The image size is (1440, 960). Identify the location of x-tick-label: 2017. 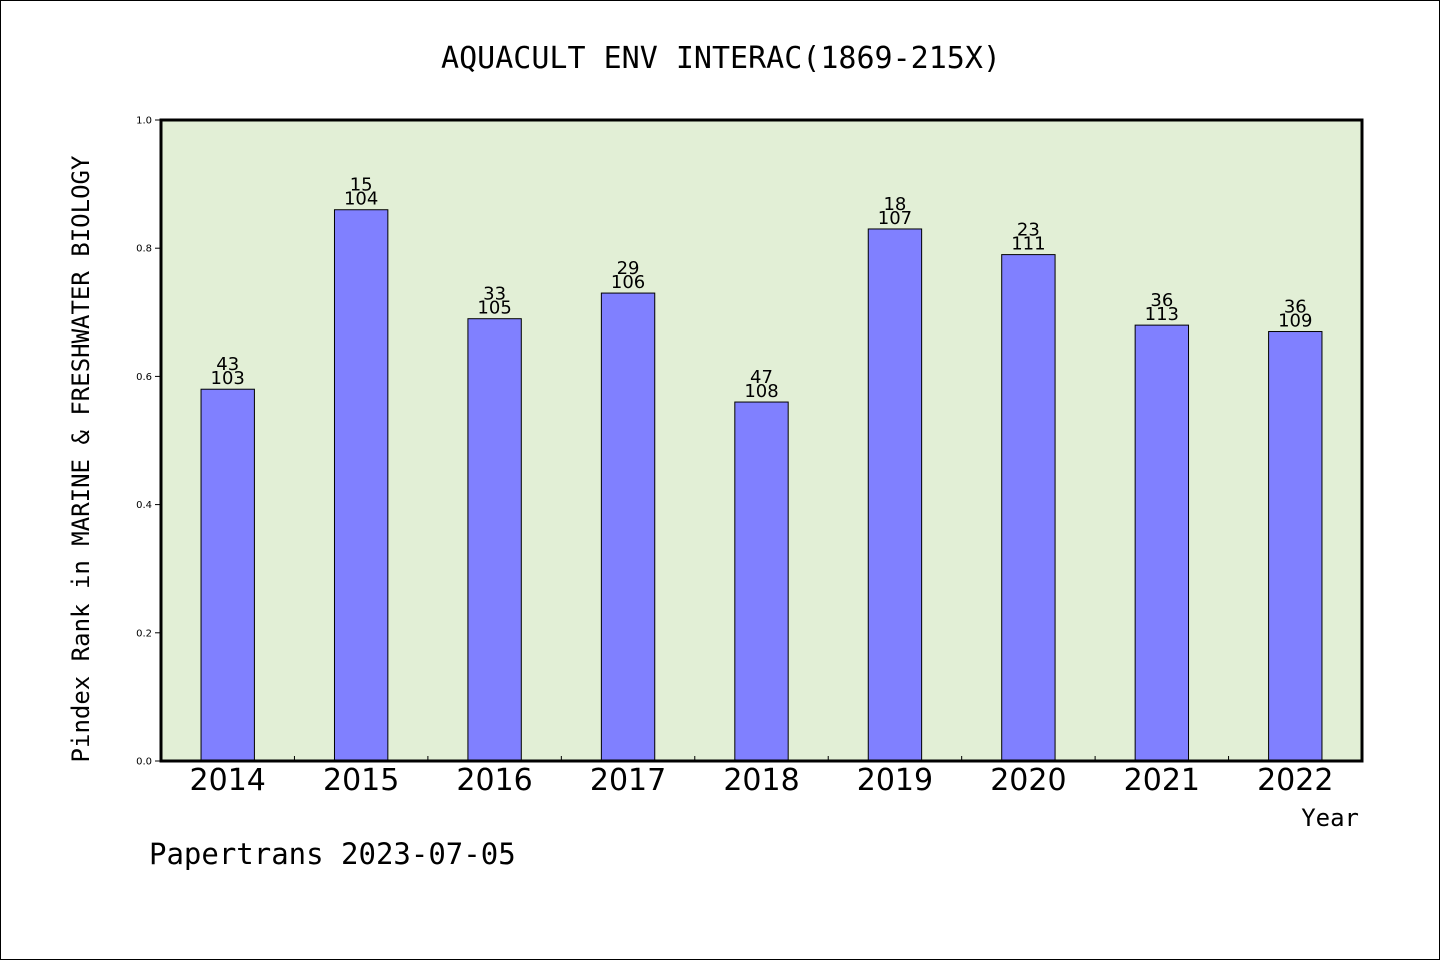
(628, 780).